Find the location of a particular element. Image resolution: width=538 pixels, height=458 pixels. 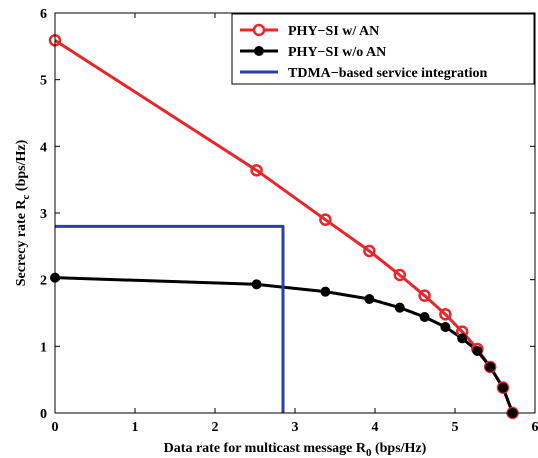

legend-marker-phy-si-without-an is located at coordinates (259, 51).